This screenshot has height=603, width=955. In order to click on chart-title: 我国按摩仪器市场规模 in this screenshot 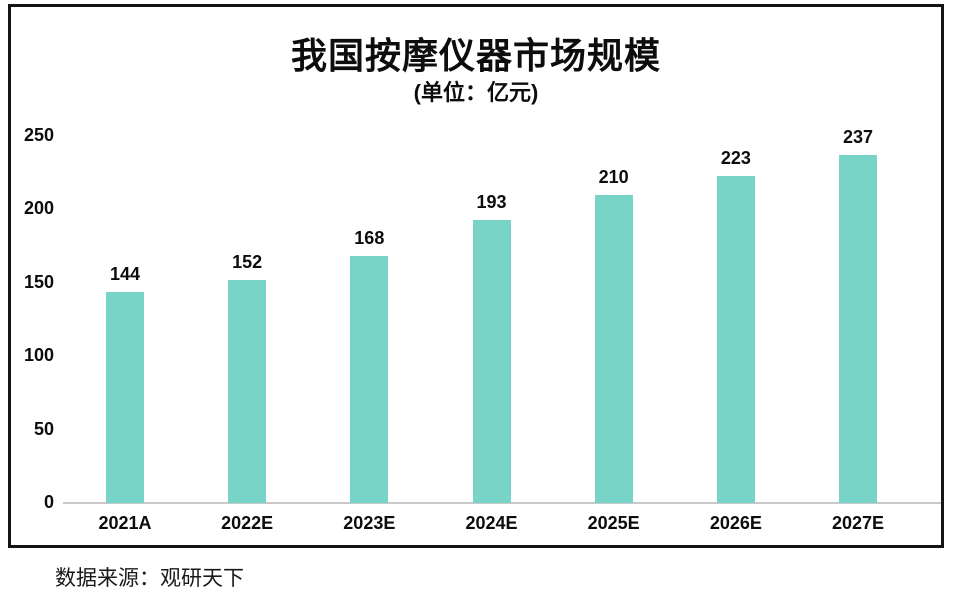, I will do `click(475, 55)`.